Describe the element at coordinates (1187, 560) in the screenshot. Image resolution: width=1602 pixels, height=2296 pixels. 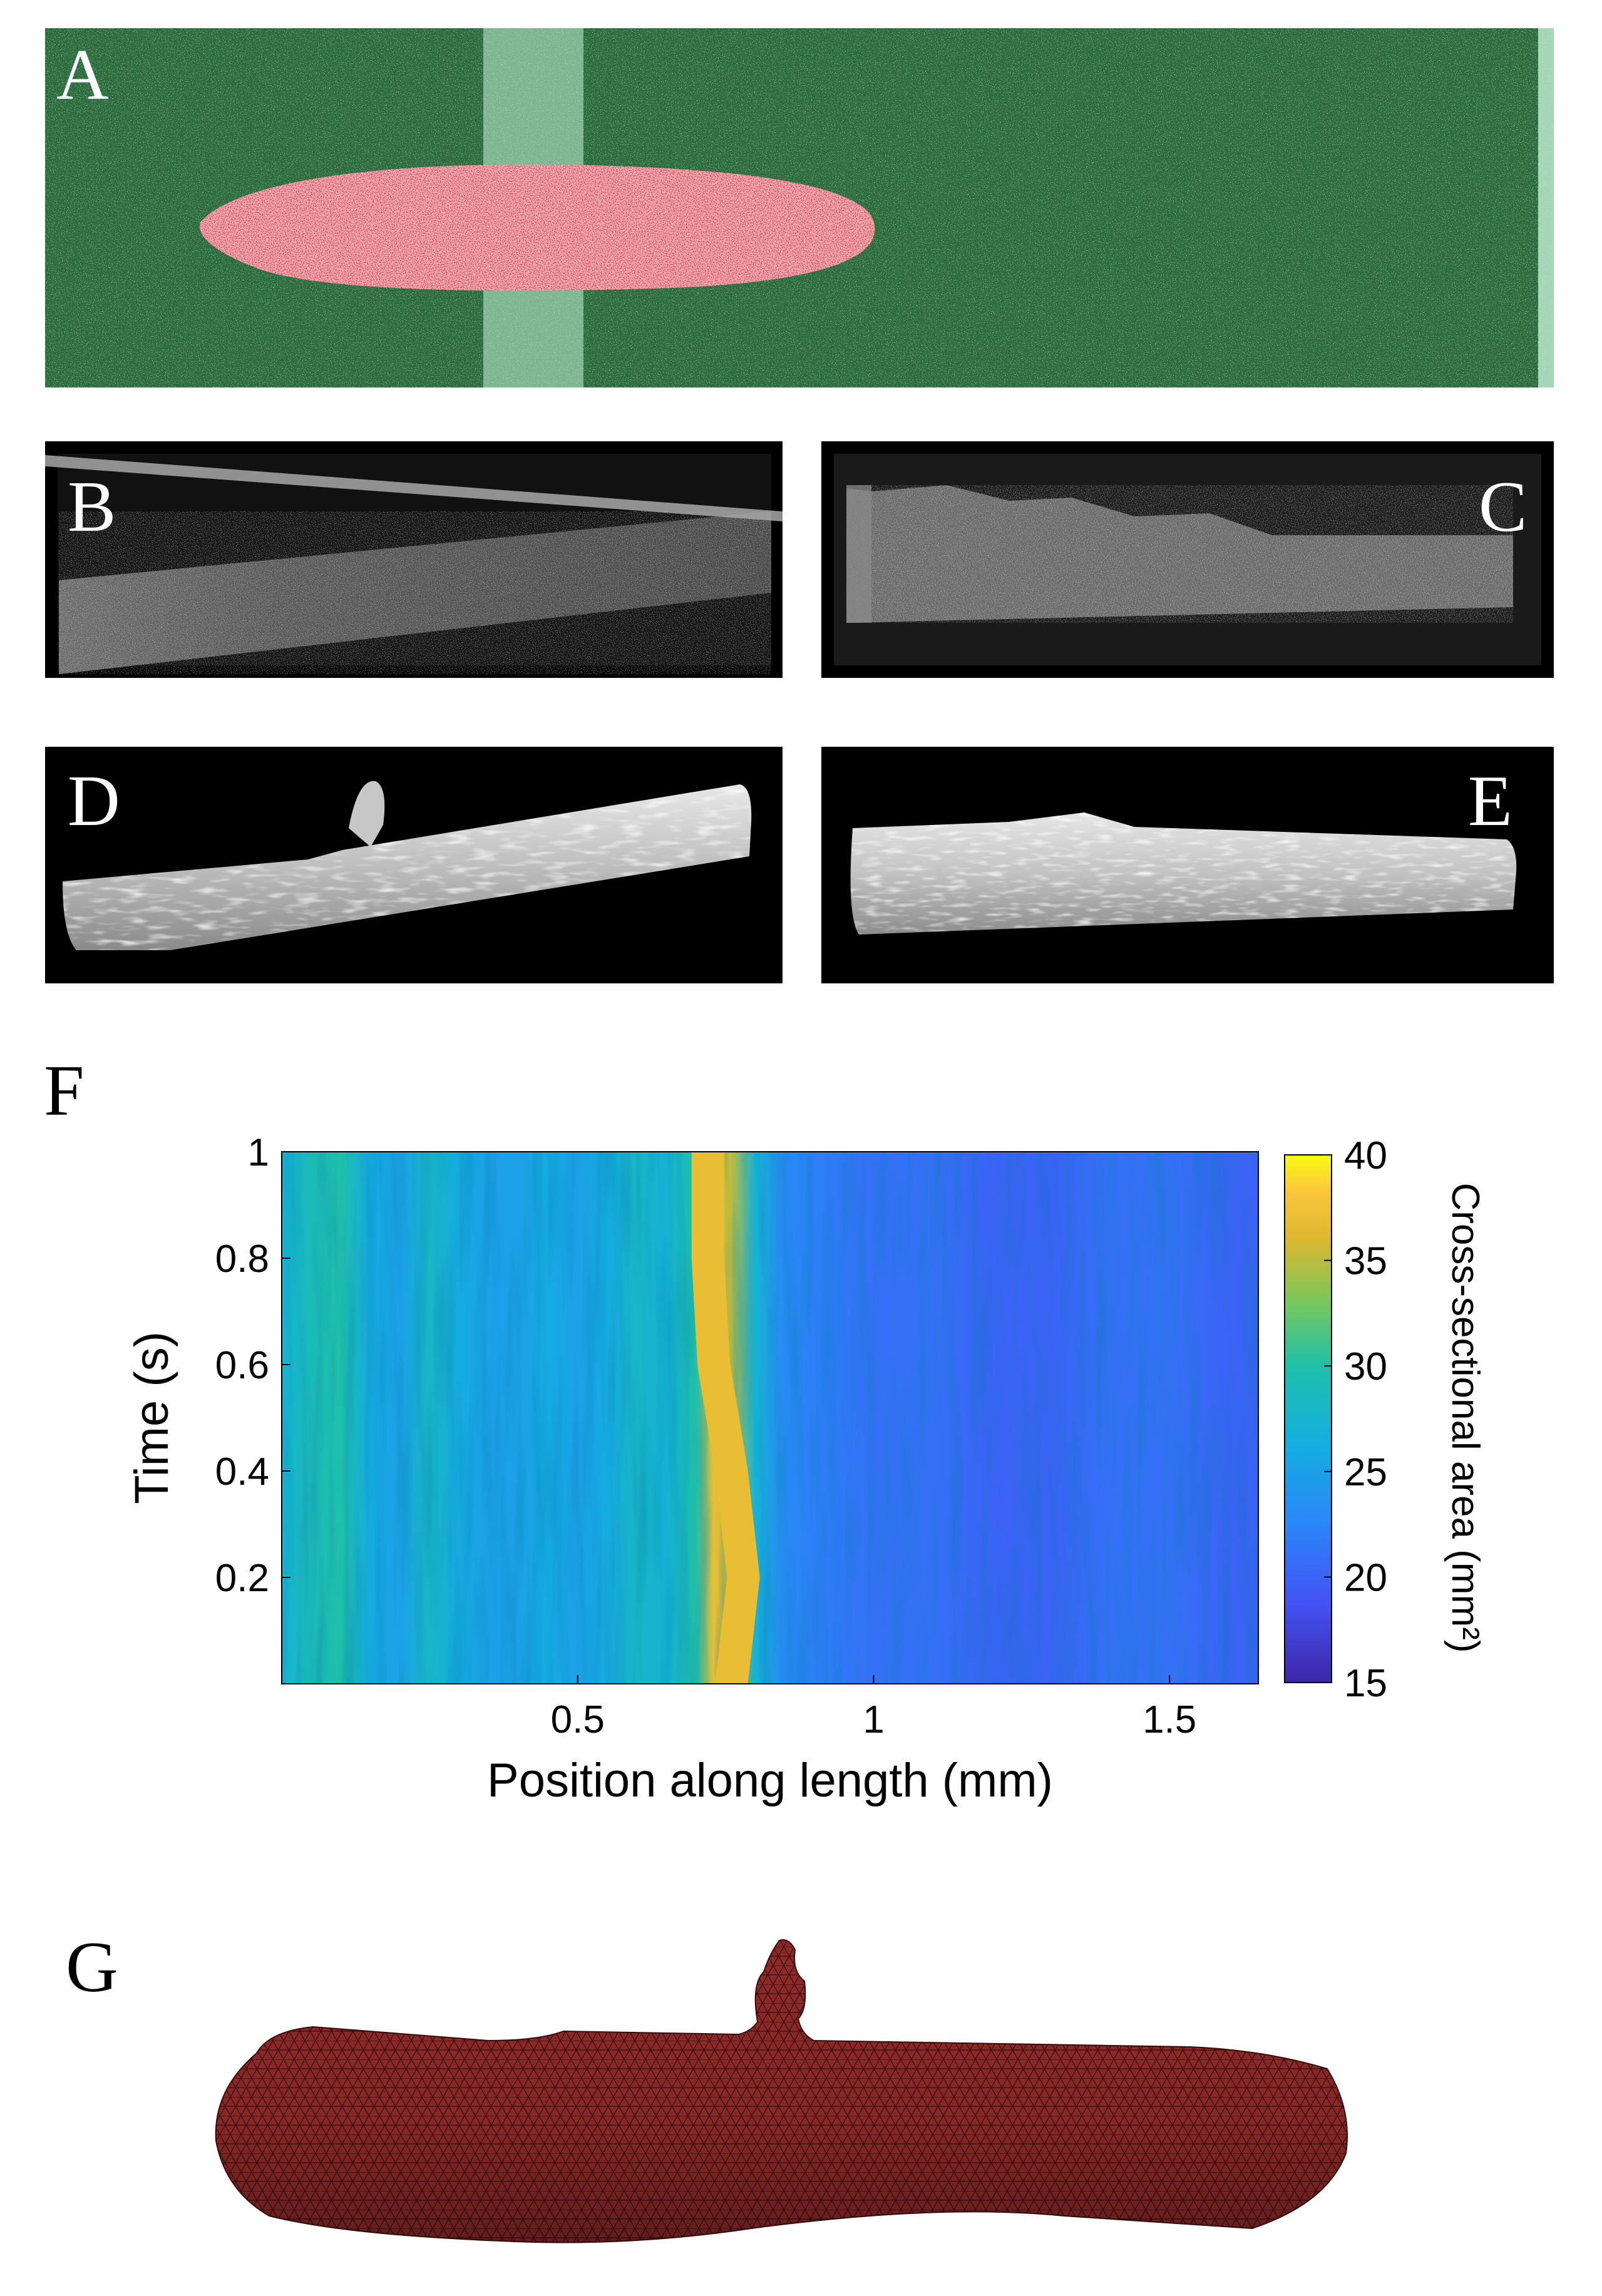
I see `panel-c-image` at that location.